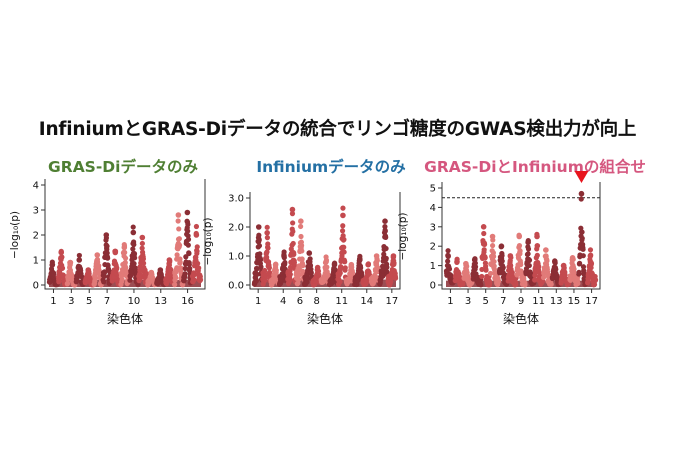 This screenshot has width=675, height=450. What do you see at coordinates (89, 301) in the screenshot?
I see `x-tick-label: 5` at bounding box center [89, 301].